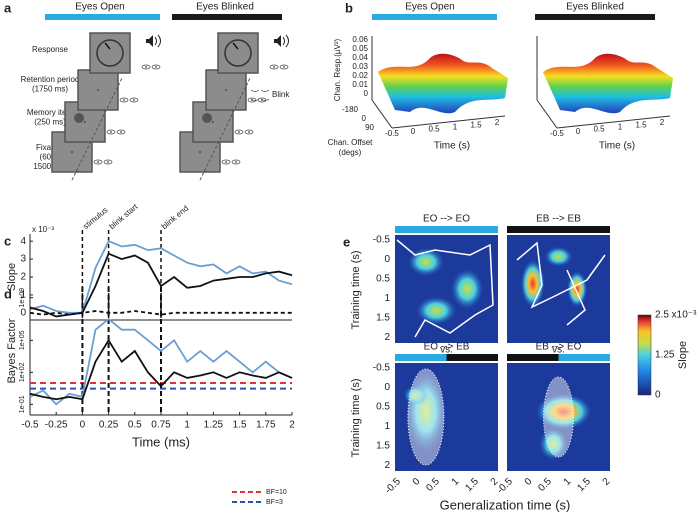 The image size is (700, 514). What do you see at coordinates (175, 217) in the screenshot?
I see `event-label: blink end` at bounding box center [175, 217].